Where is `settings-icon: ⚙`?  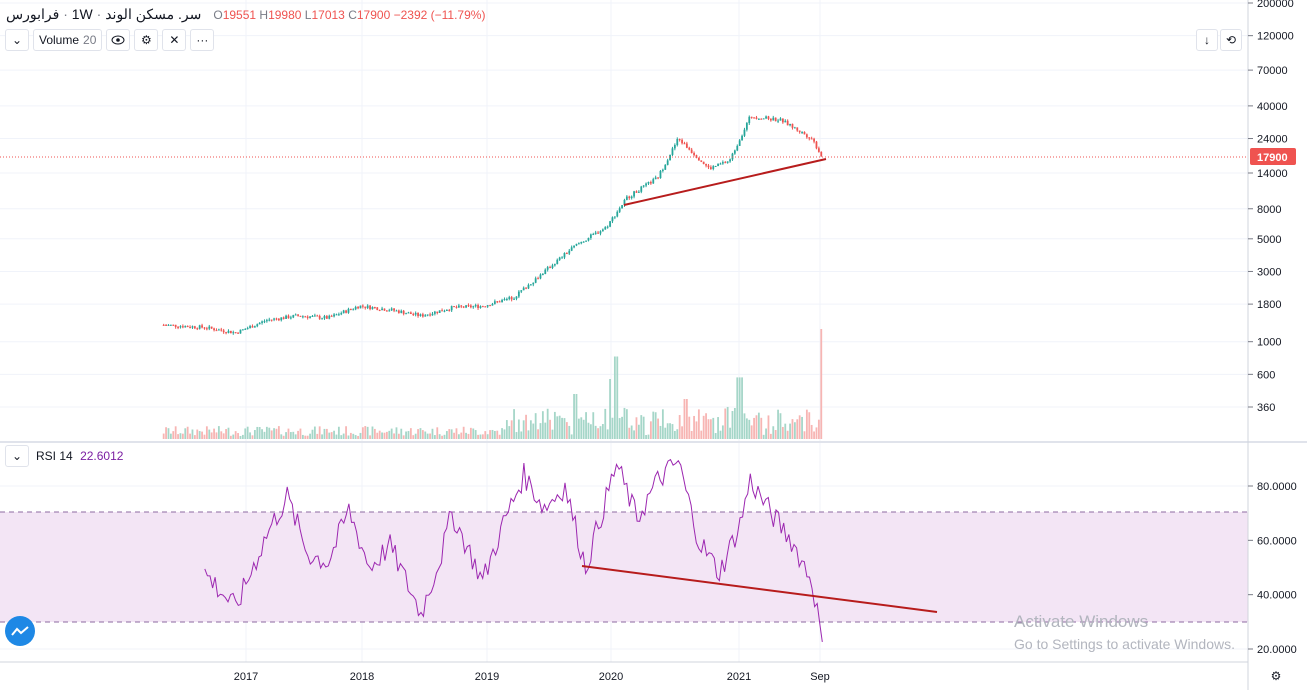
settings-icon: ⚙ is located at coordinates (1276, 676).